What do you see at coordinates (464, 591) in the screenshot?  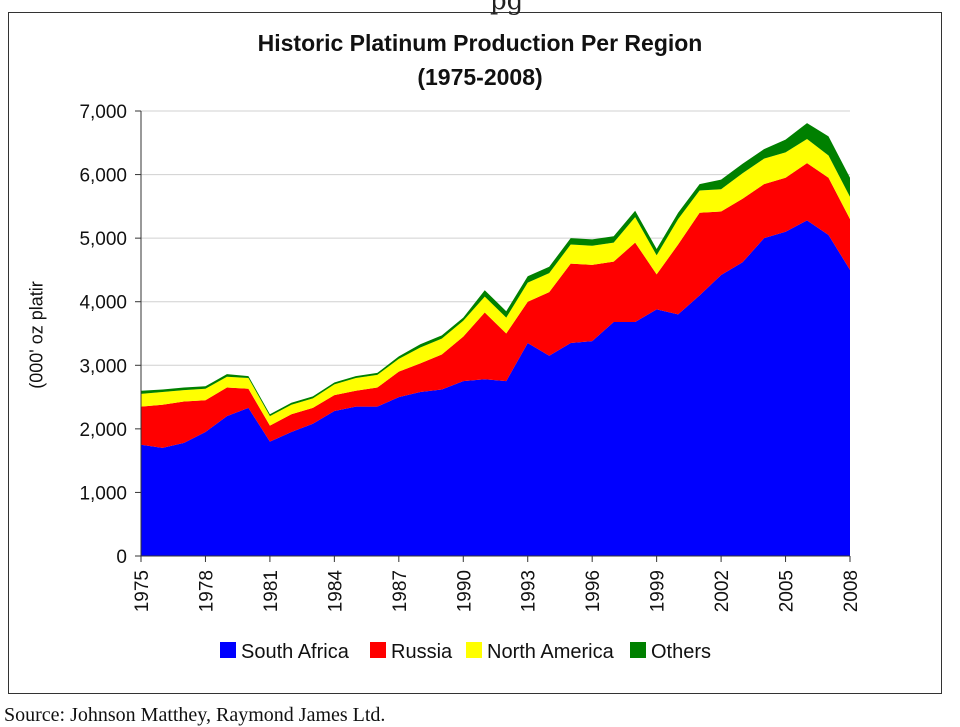 I see `x-tick-label: 1990` at bounding box center [464, 591].